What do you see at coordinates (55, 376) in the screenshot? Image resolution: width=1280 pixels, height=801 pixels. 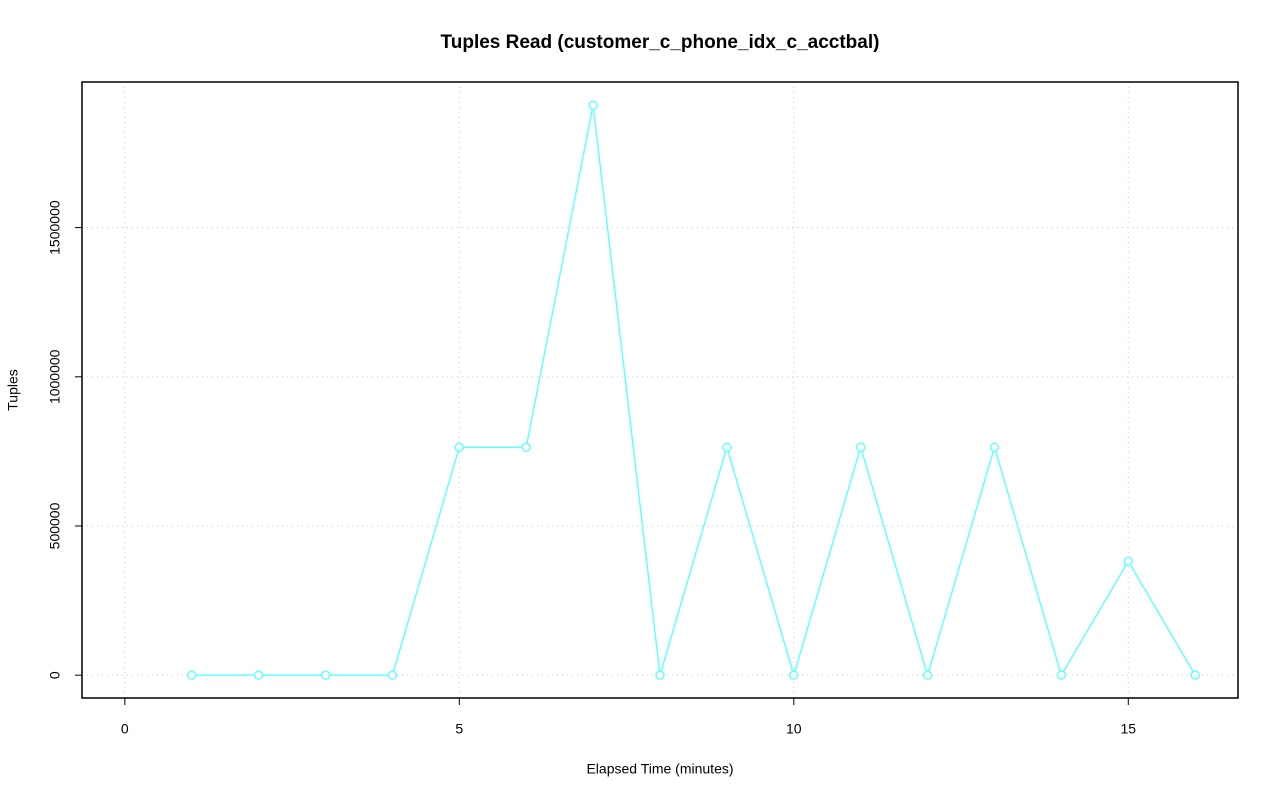 I see `y-tick-label: 1000000` at bounding box center [55, 376].